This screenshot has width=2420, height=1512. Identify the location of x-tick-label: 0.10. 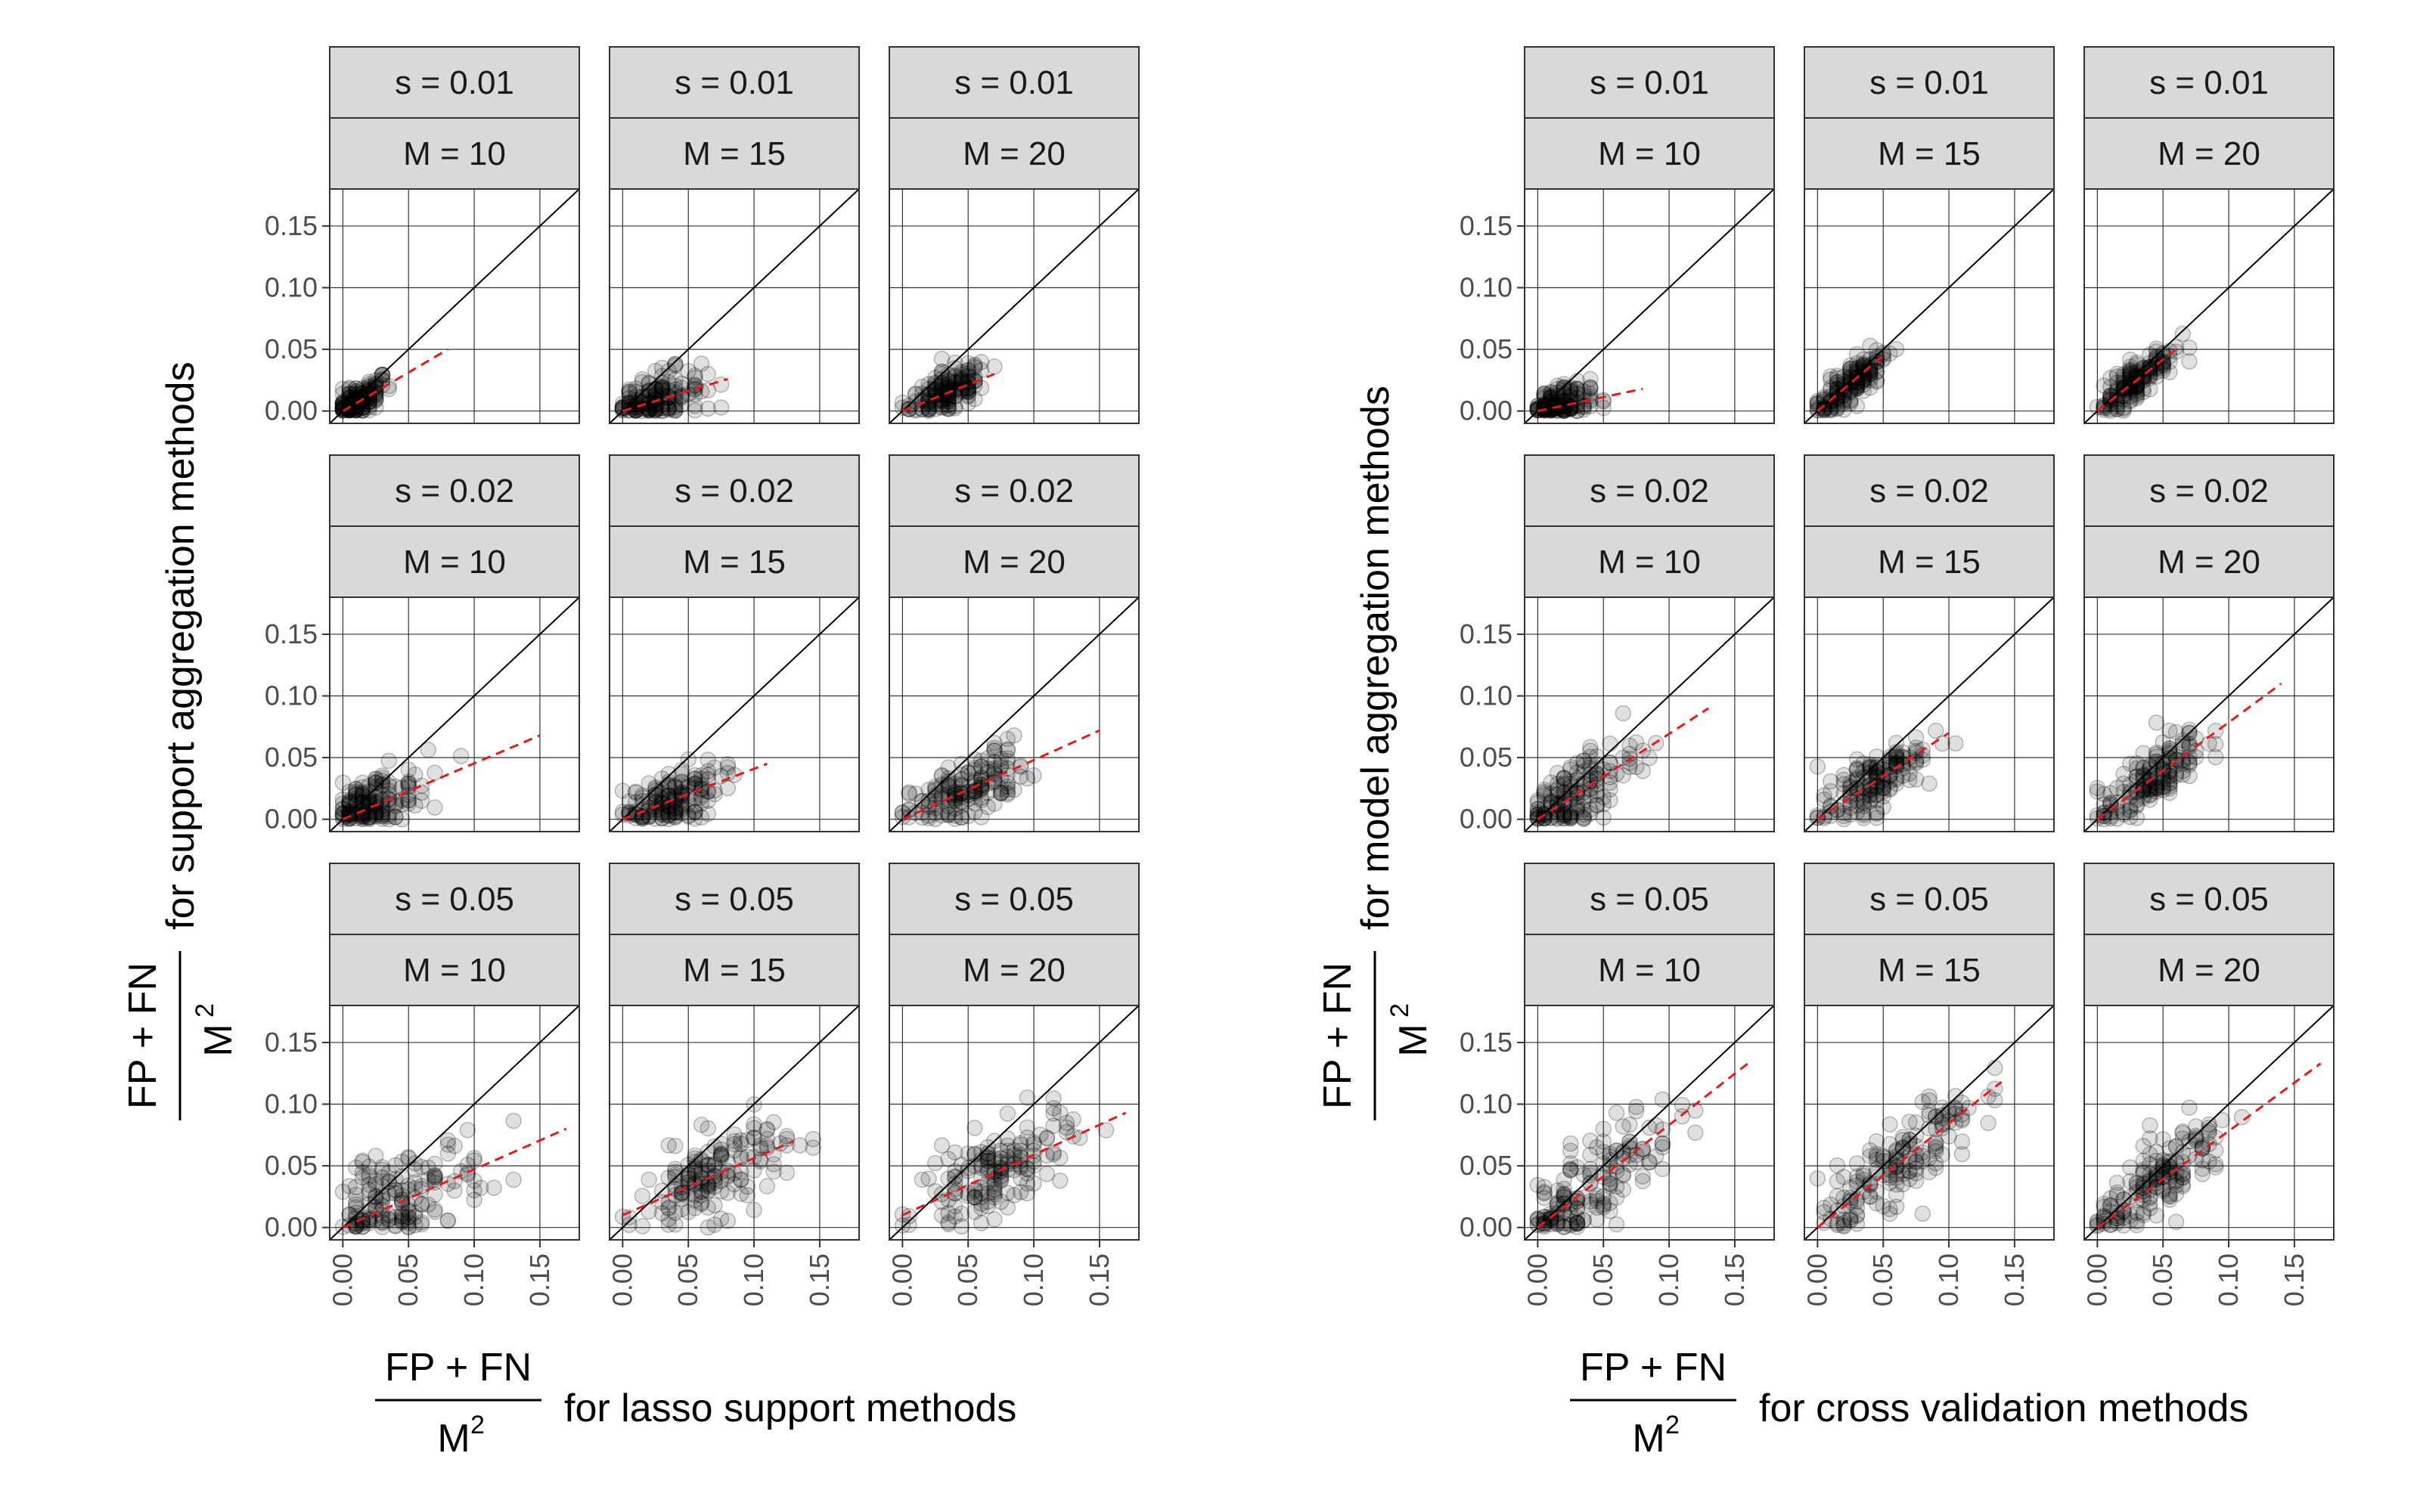
(753, 1279).